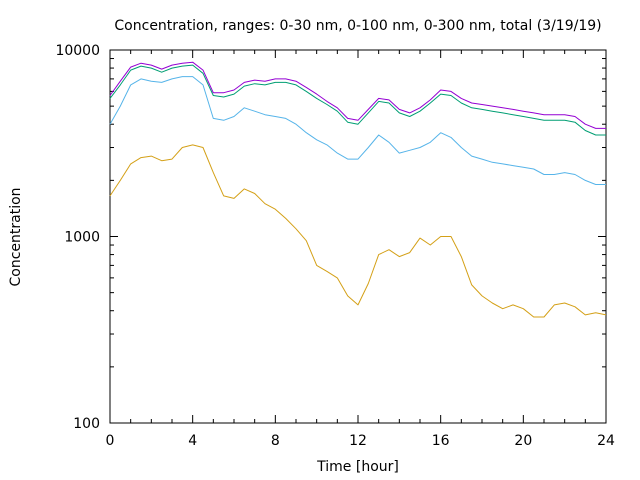  I want to click on y-tick-label: 1000, so click(82, 238).